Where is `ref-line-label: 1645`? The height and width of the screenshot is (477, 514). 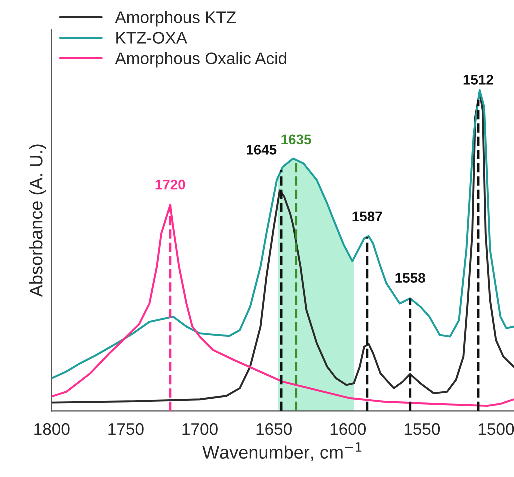 ref-line-label: 1645 is located at coordinates (262, 150).